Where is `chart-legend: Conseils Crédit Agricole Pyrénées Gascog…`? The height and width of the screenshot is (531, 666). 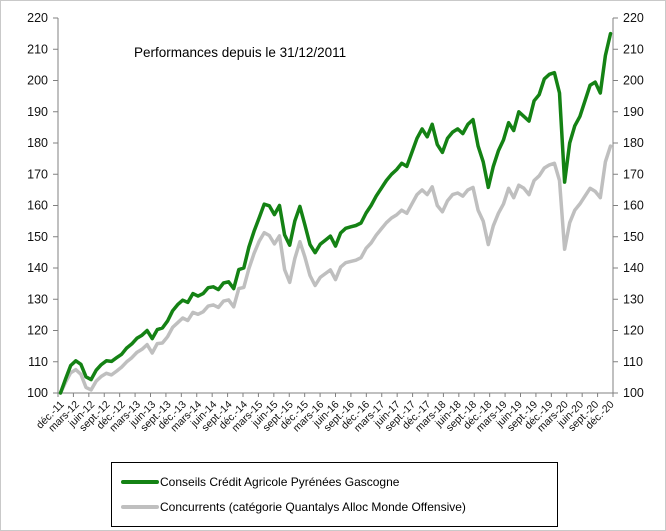
chart-legend: Conseils Crédit Agricole Pyrénées Gascog… is located at coordinates (334, 494).